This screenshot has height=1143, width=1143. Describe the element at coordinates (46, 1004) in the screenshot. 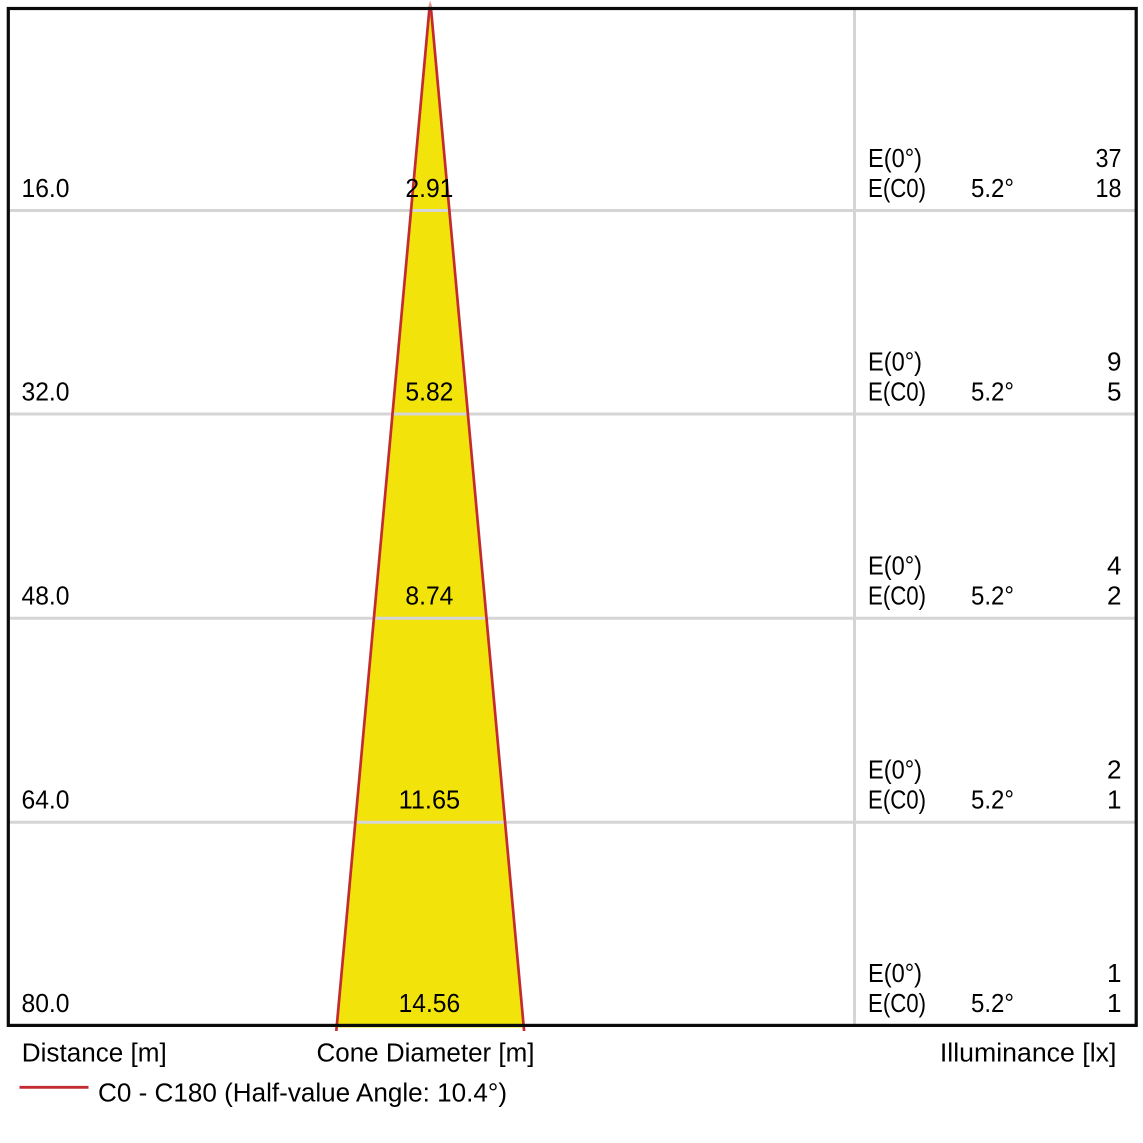

I see `svg-text: 80.0` at that location.